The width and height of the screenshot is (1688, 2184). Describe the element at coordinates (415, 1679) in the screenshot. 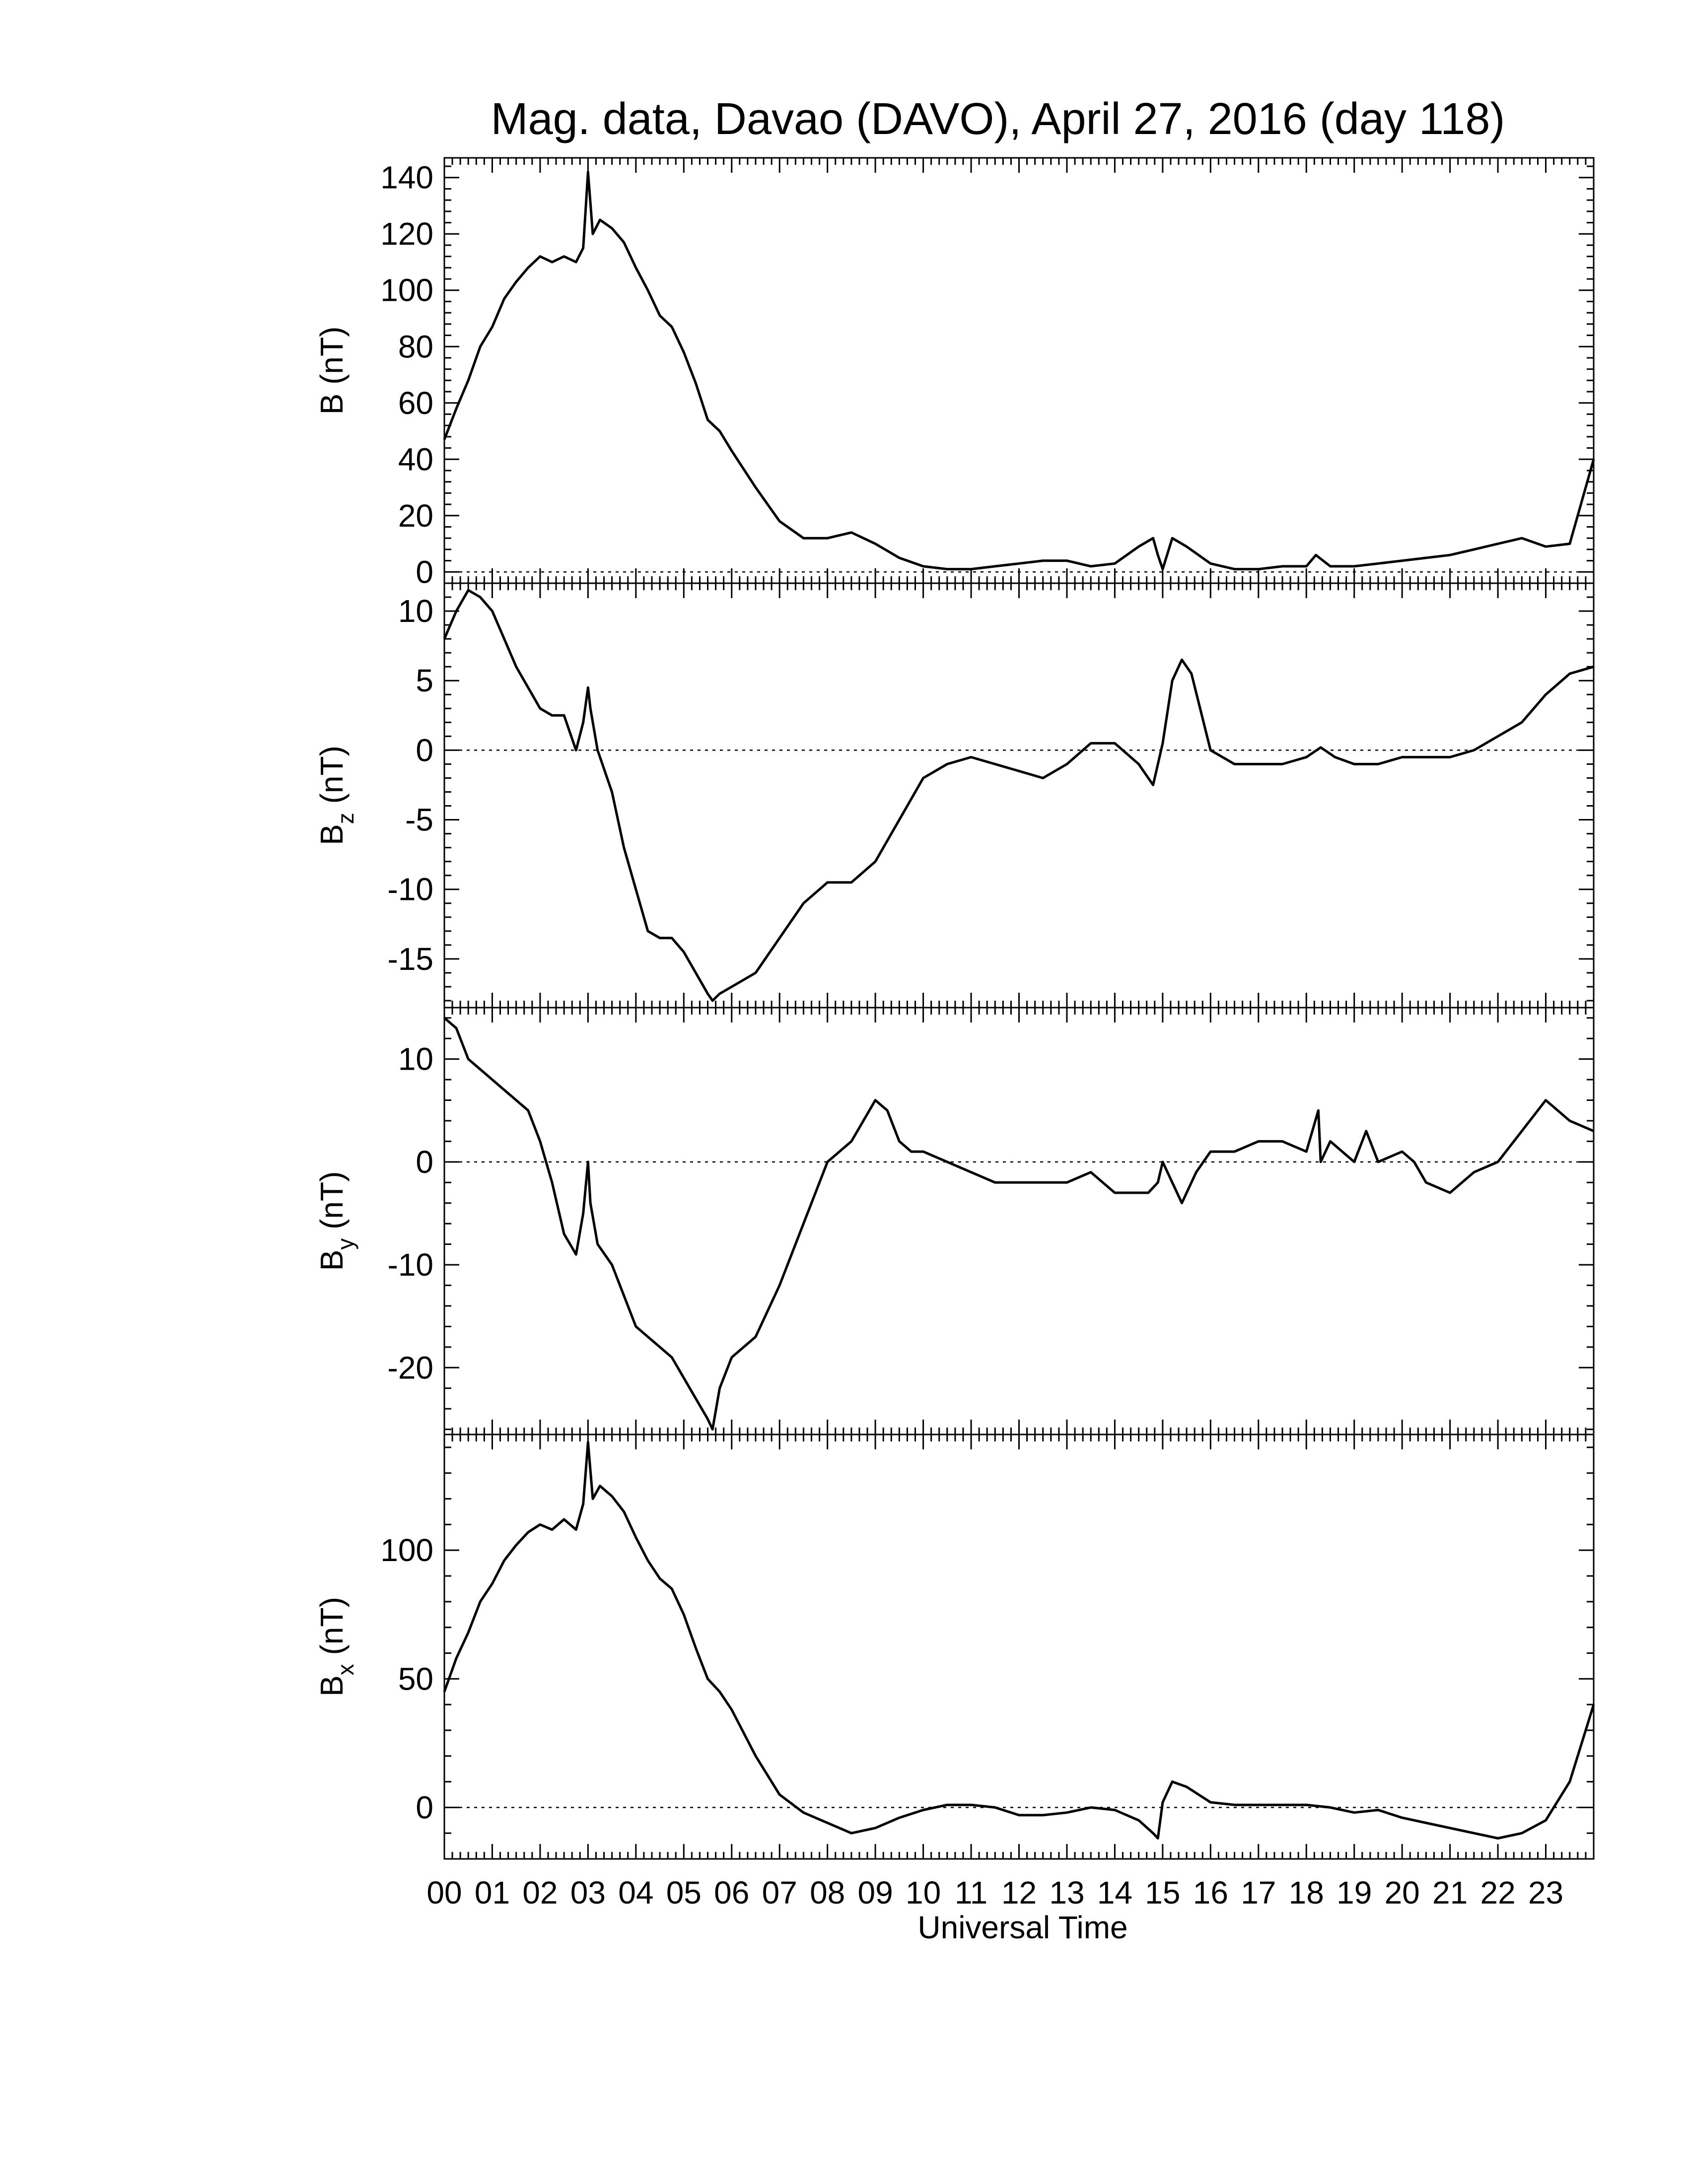

I see `y-tick-label: 50` at that location.